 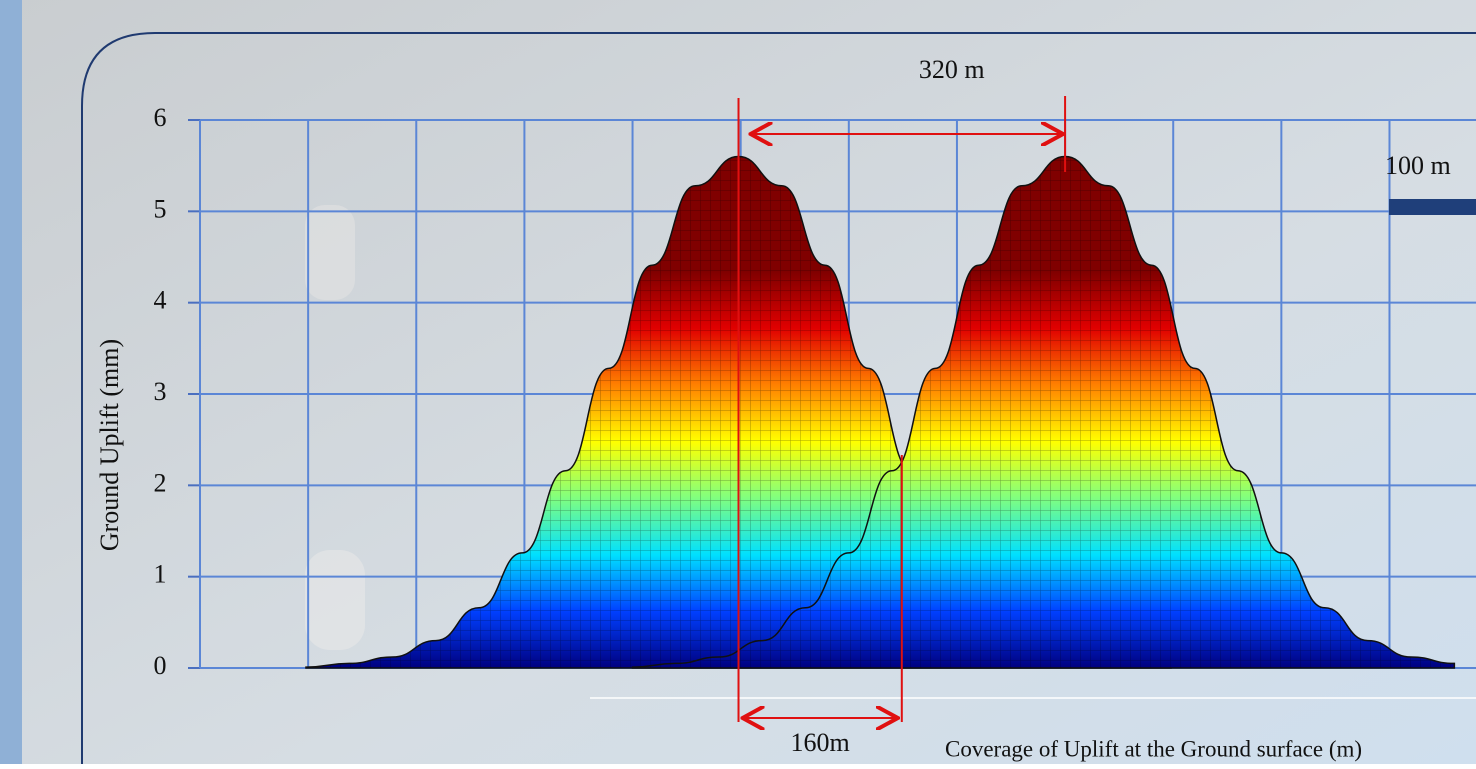 What do you see at coordinates (160, 391) in the screenshot?
I see `y-tick-label: 3` at bounding box center [160, 391].